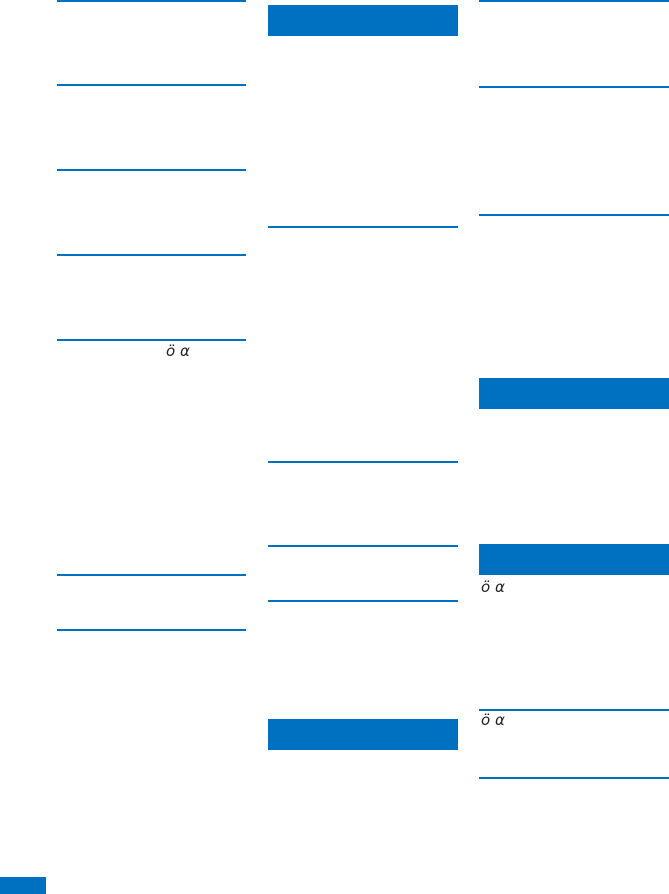 The image size is (669, 894). What do you see at coordinates (23, 885) in the screenshot?
I see `page-tab-marker` at bounding box center [23, 885].